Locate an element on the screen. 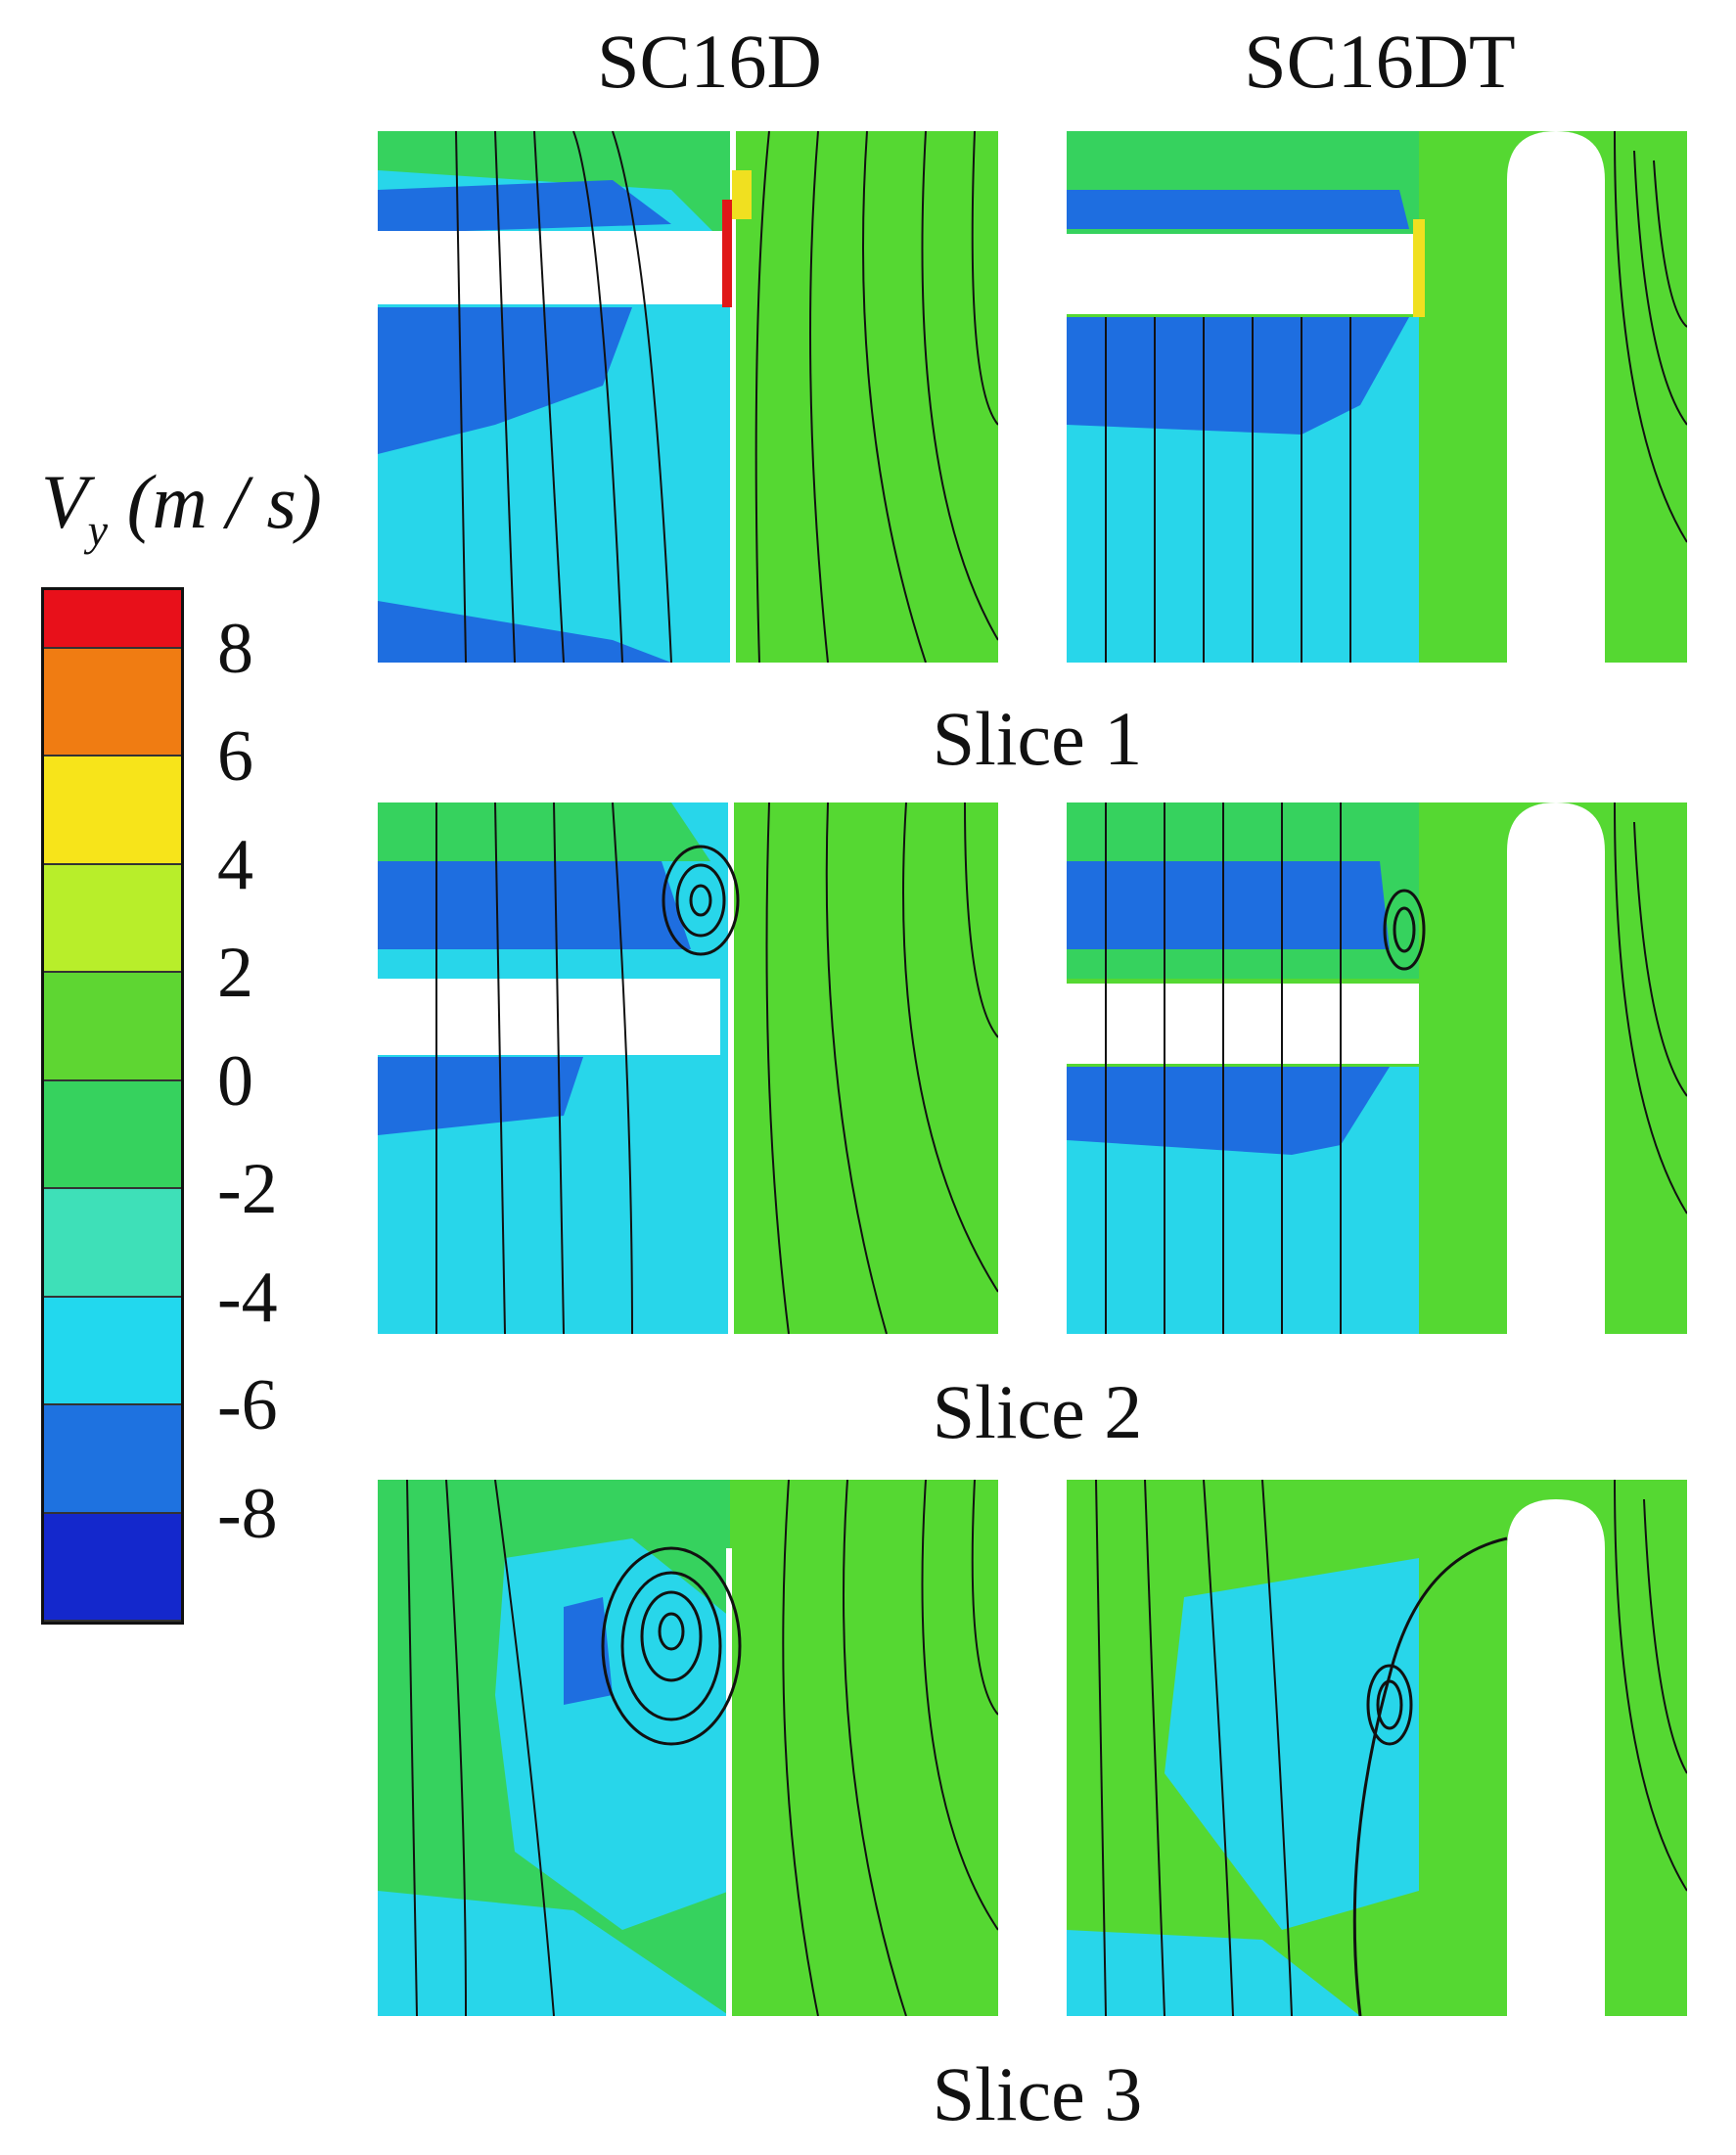 The image size is (1736, 2155). slice-label-1: Slice 1 is located at coordinates (1037, 738).